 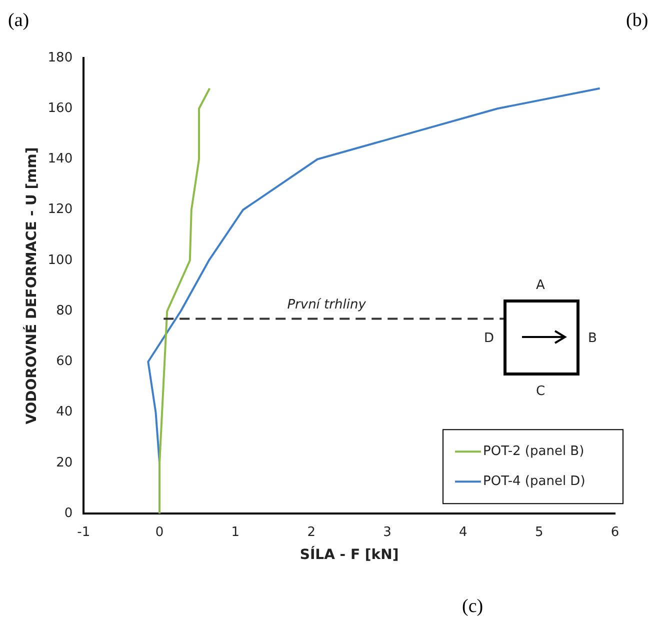 I want to click on y-tick-label: 100, so click(x=60, y=260).